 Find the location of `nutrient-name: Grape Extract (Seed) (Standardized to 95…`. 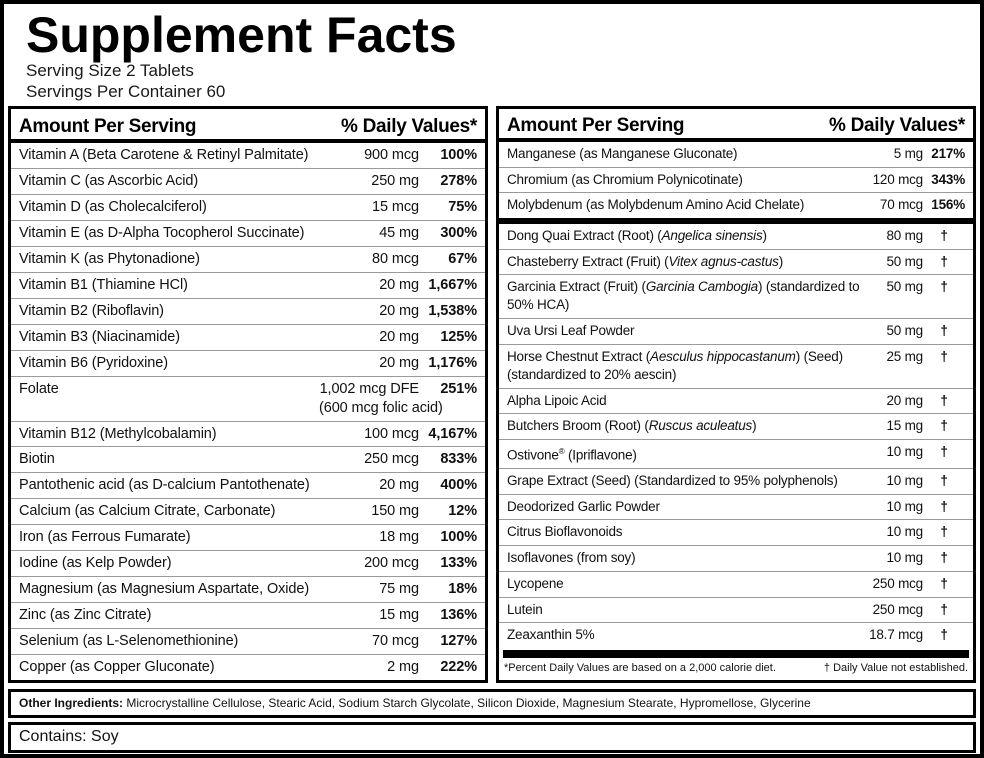

nutrient-name: Grape Extract (Seed) (Standardized to 95… is located at coordinates (672, 481).